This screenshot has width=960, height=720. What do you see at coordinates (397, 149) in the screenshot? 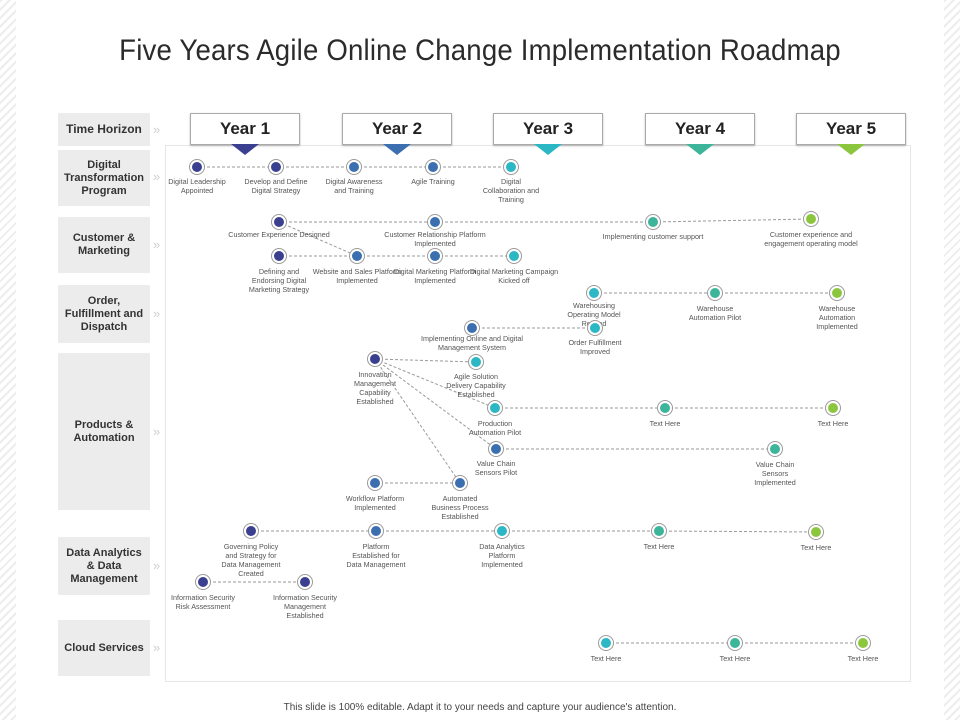
I see `year-2-pointer` at bounding box center [397, 149].